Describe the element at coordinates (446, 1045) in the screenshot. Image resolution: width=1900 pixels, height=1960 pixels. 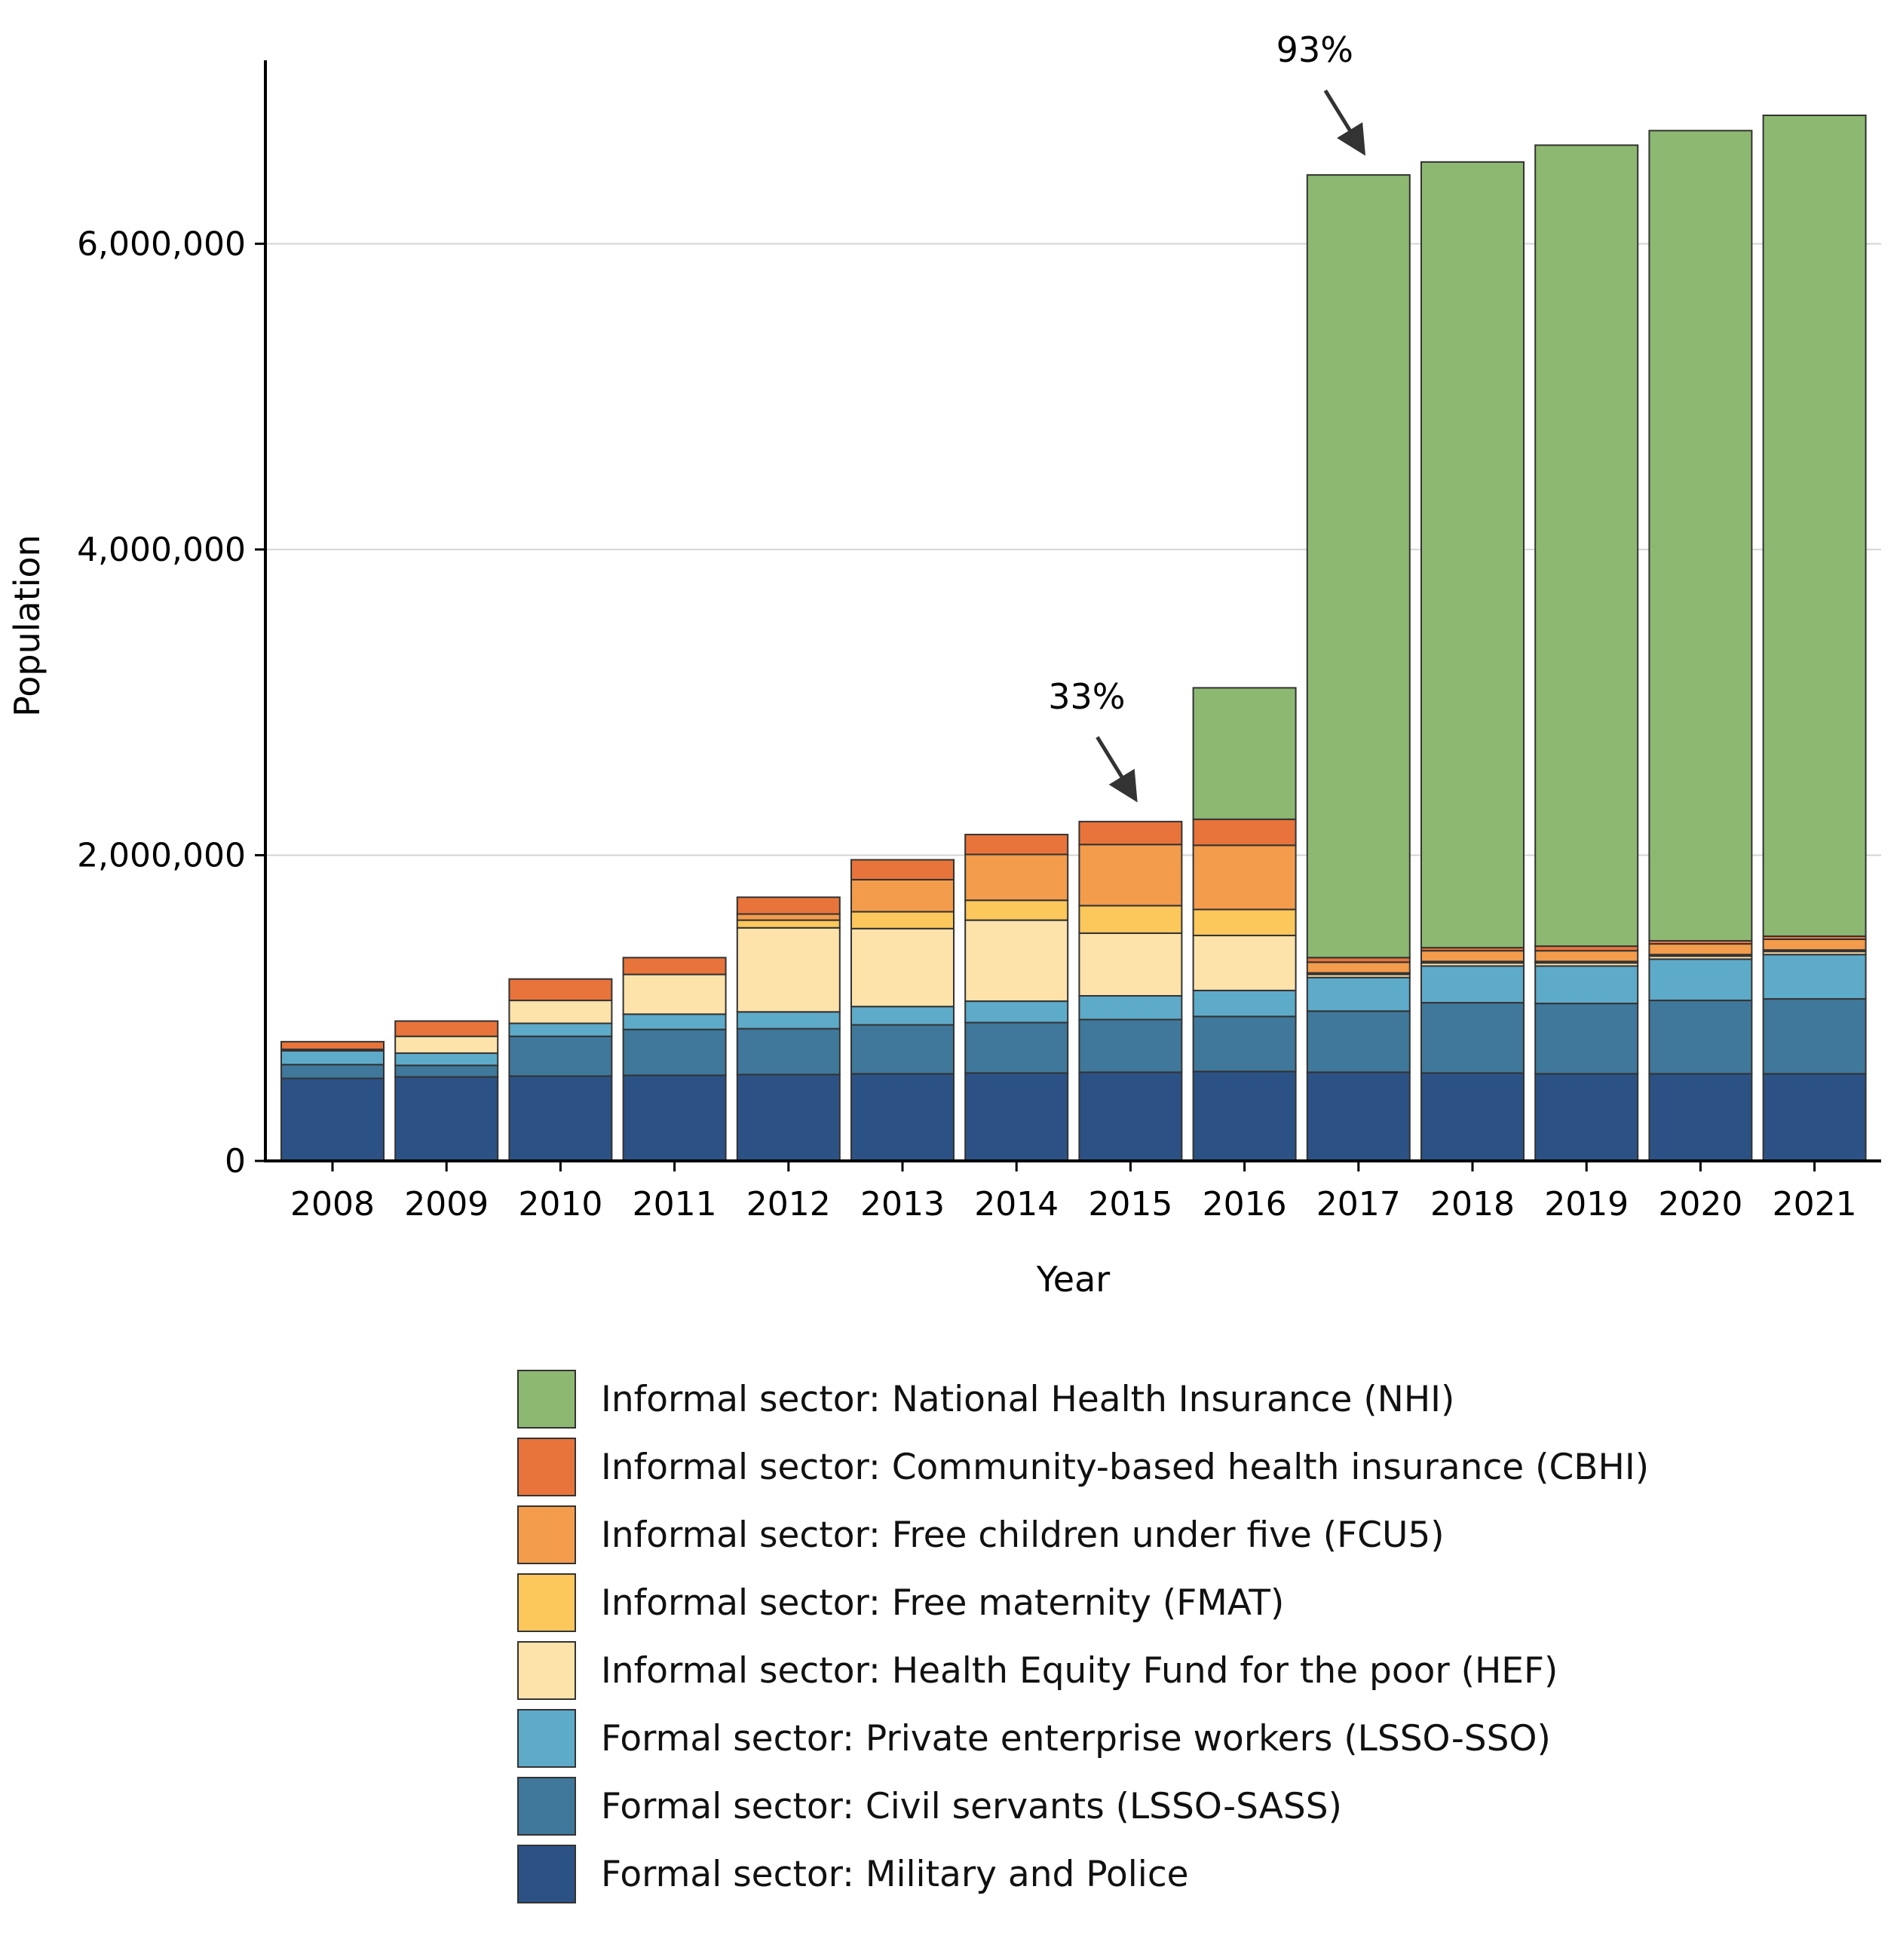
I see `bar-segment-informal-sector-health-equity-fund-for-the-poor-hef-2009` at that location.